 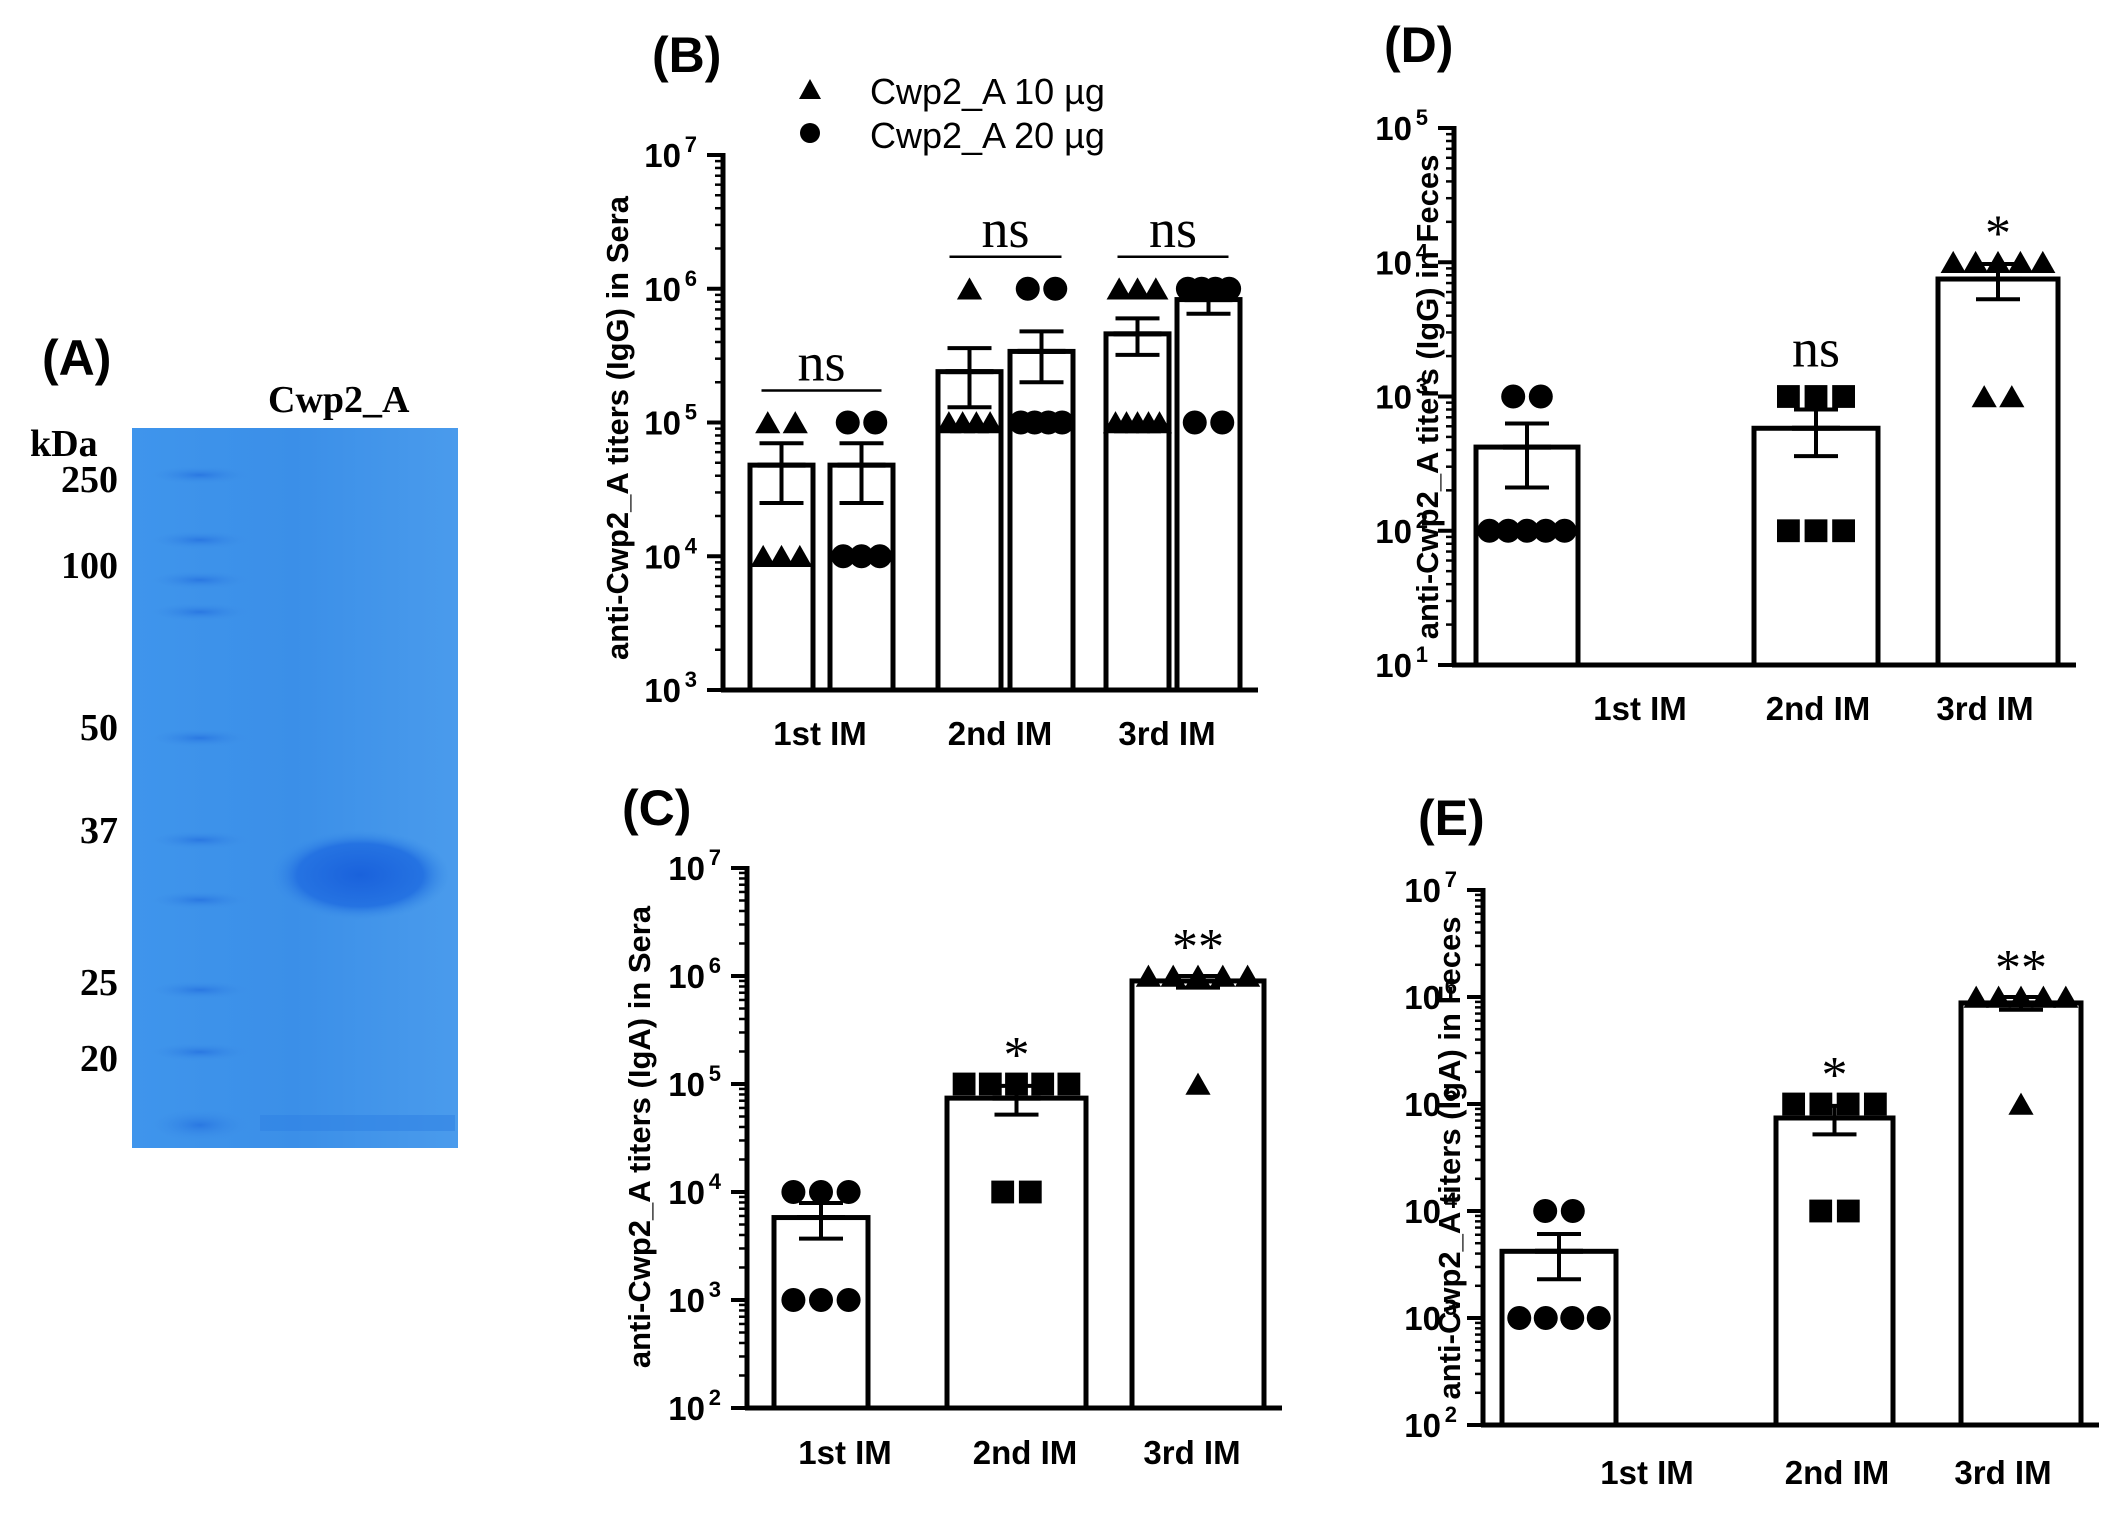 What do you see at coordinates (357, 1123) in the screenshot?
I see `gel-bottom-band` at bounding box center [357, 1123].